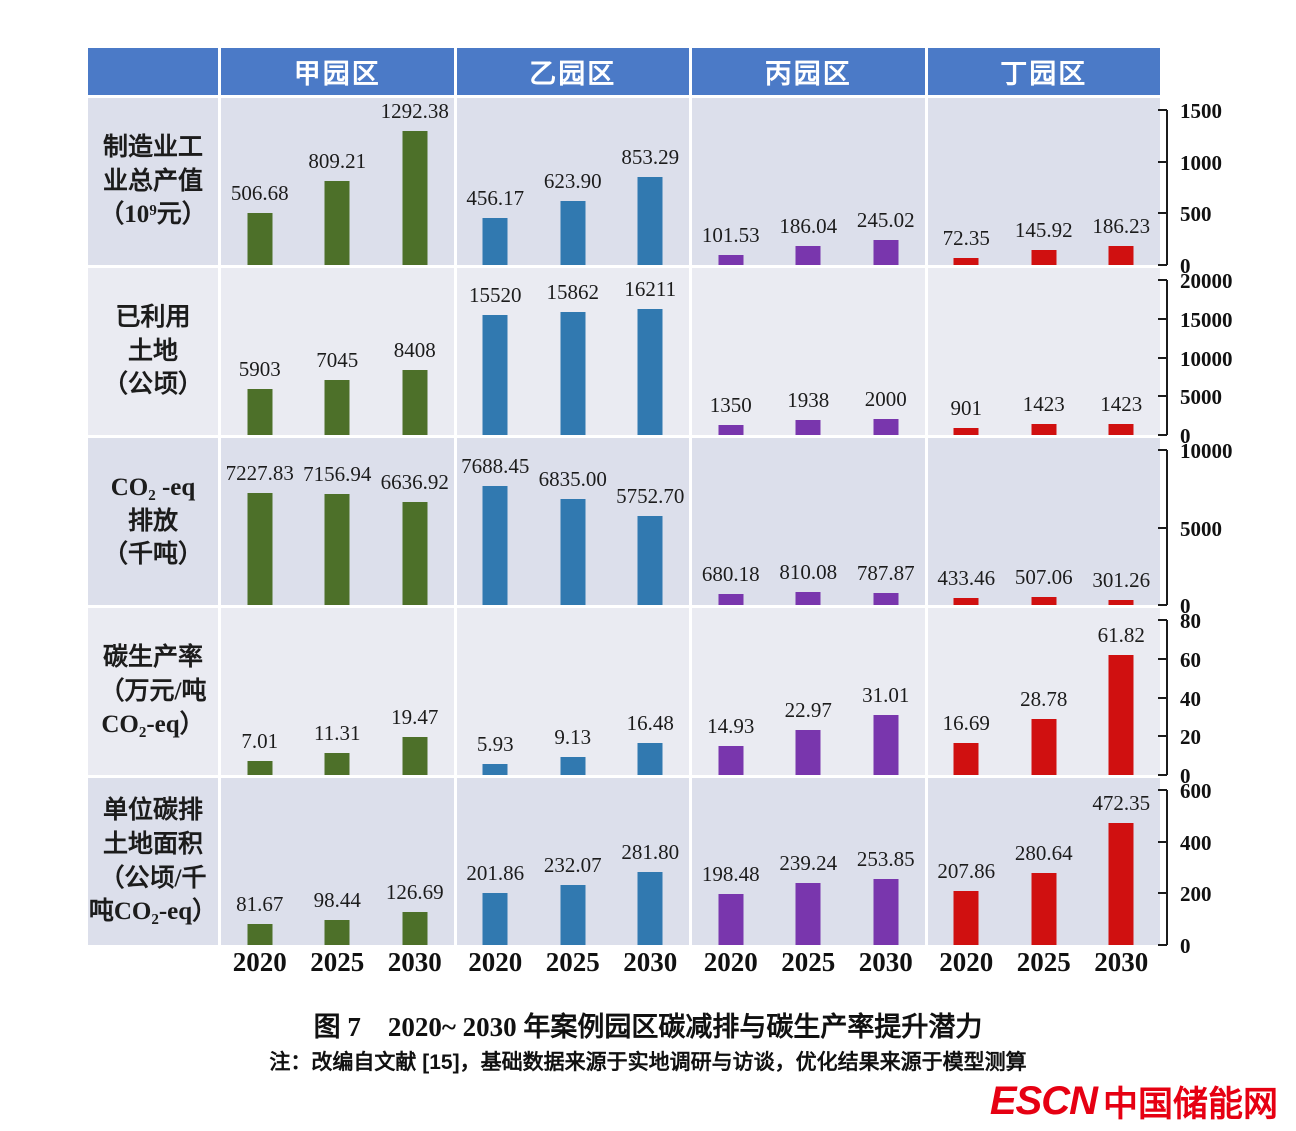 This screenshot has width=1296, height=1131. Describe the element at coordinates (496, 351) in the screenshot. I see `bar-slot: 15520` at that location.